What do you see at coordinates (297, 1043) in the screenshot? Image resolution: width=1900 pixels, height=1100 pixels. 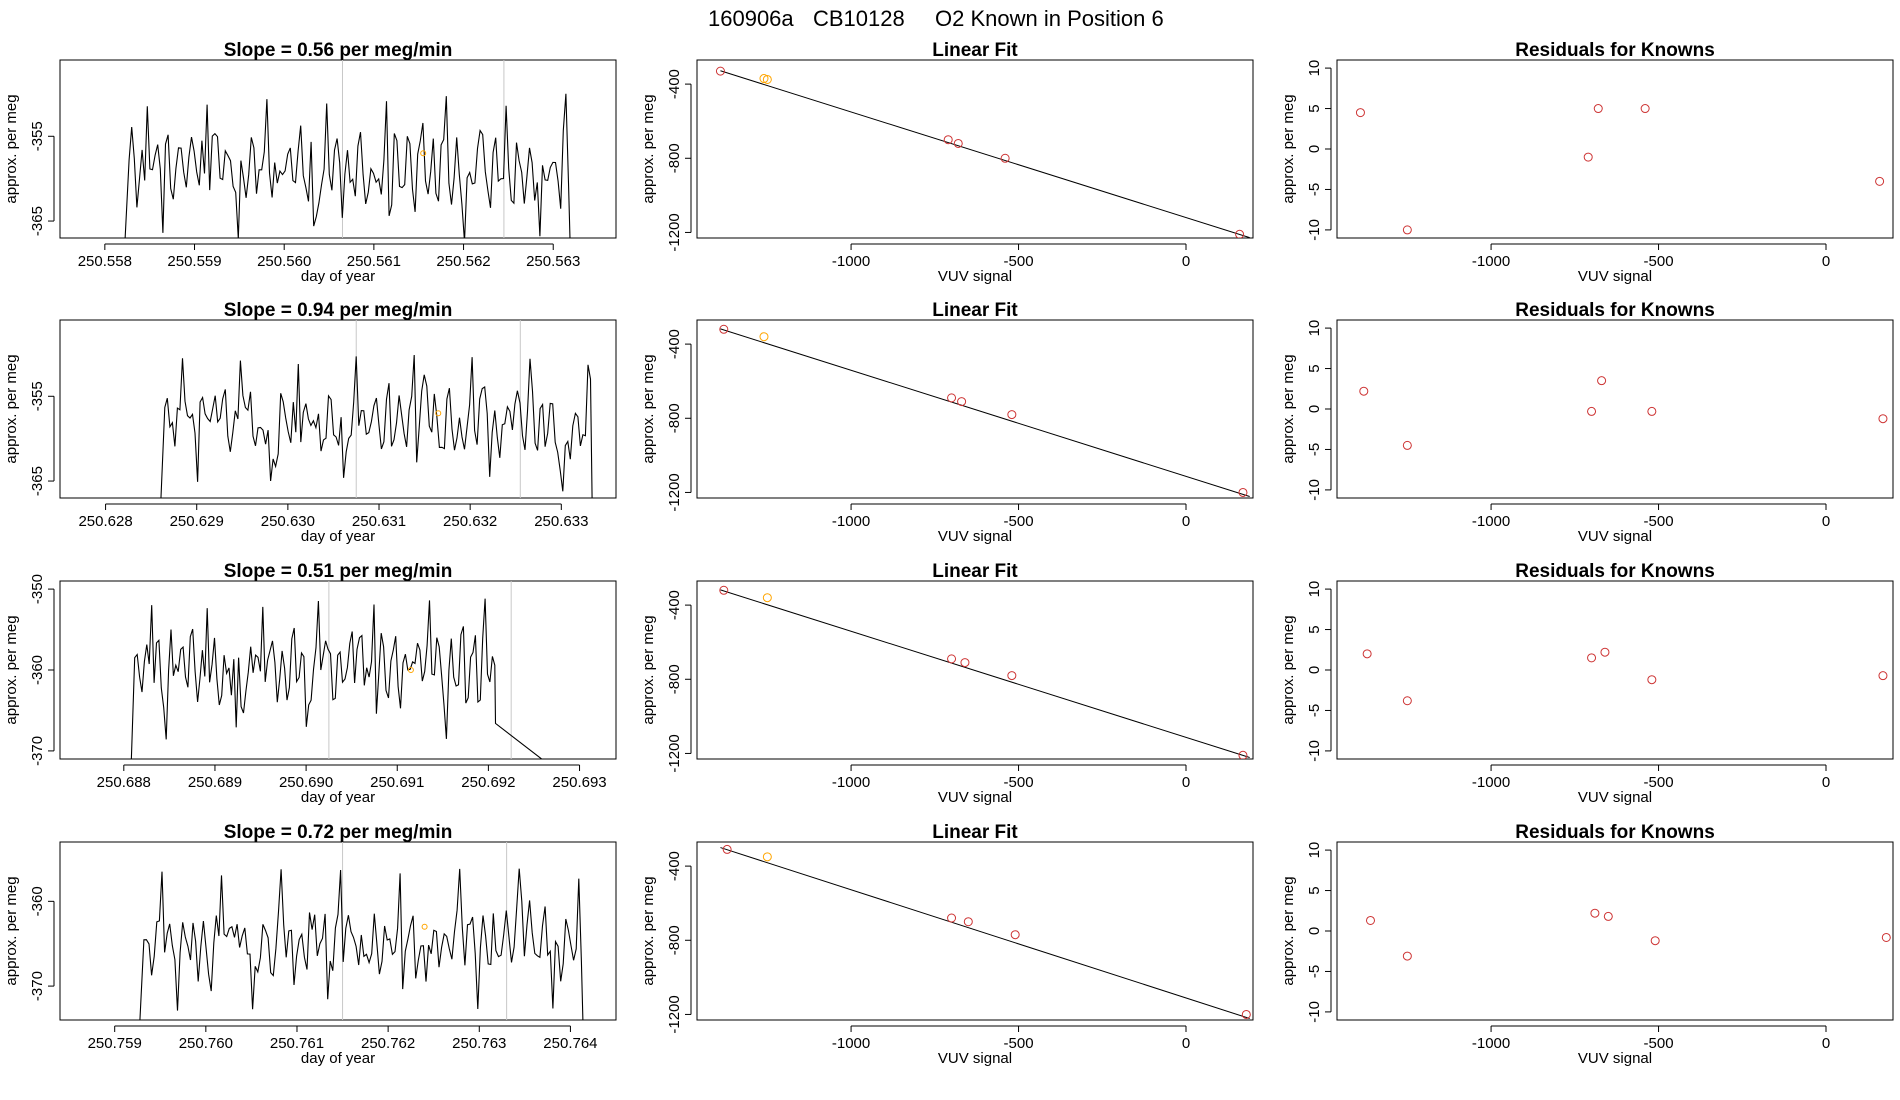 I see `x-tick-label: 250.761` at bounding box center [297, 1043].